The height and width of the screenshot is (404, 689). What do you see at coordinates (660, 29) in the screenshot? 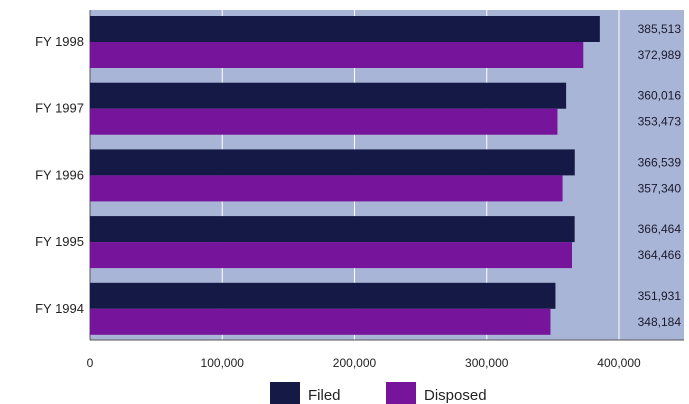
I see `data-label: 385,513` at bounding box center [660, 29].